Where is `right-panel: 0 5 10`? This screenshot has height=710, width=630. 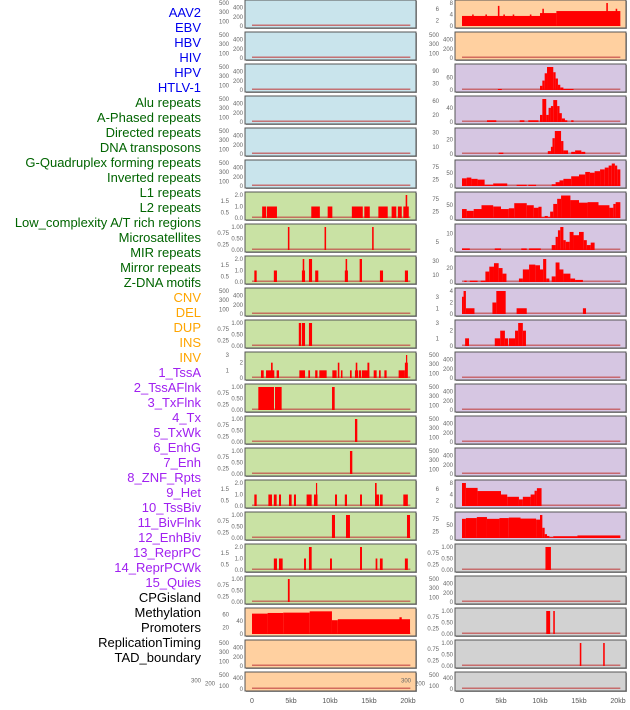 right-panel: 0 5 10 is located at coordinates (531, 238).